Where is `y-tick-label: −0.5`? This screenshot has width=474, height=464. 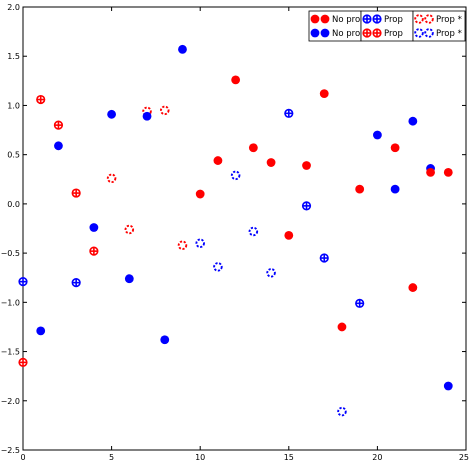
y-tick-label: −0.5 is located at coordinates (10, 253).